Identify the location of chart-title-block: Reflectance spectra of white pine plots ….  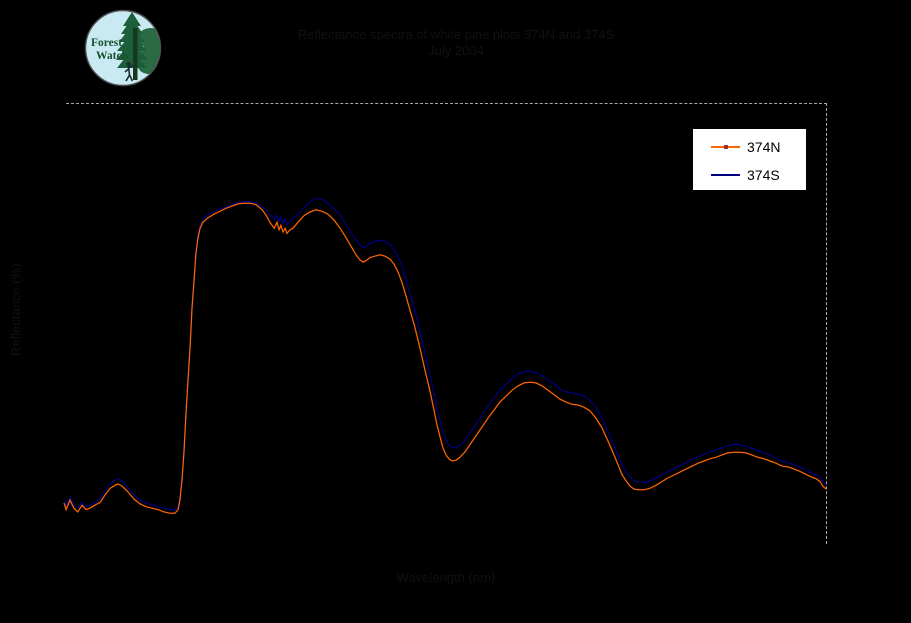
(456, 43).